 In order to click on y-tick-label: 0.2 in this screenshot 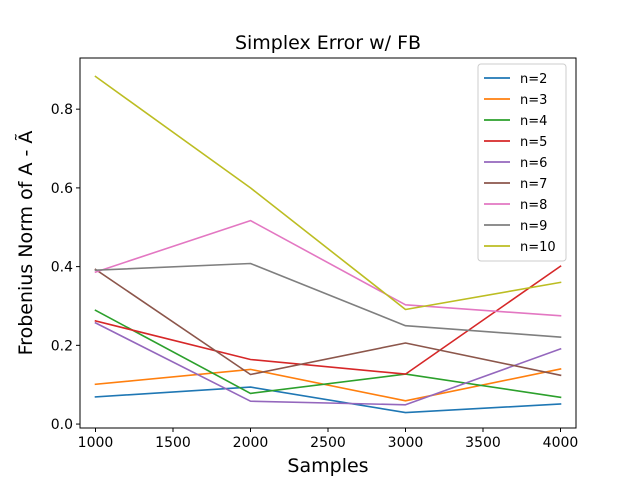, I will do `click(62, 346)`.